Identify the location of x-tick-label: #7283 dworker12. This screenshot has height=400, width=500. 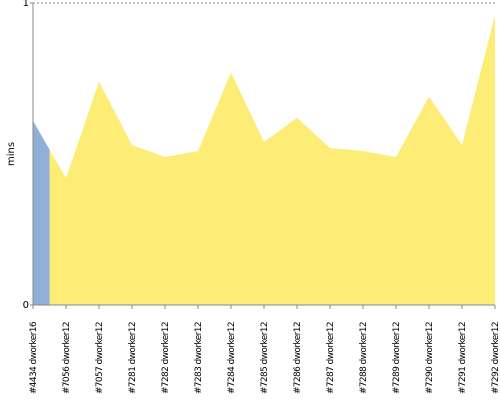
(199, 358).